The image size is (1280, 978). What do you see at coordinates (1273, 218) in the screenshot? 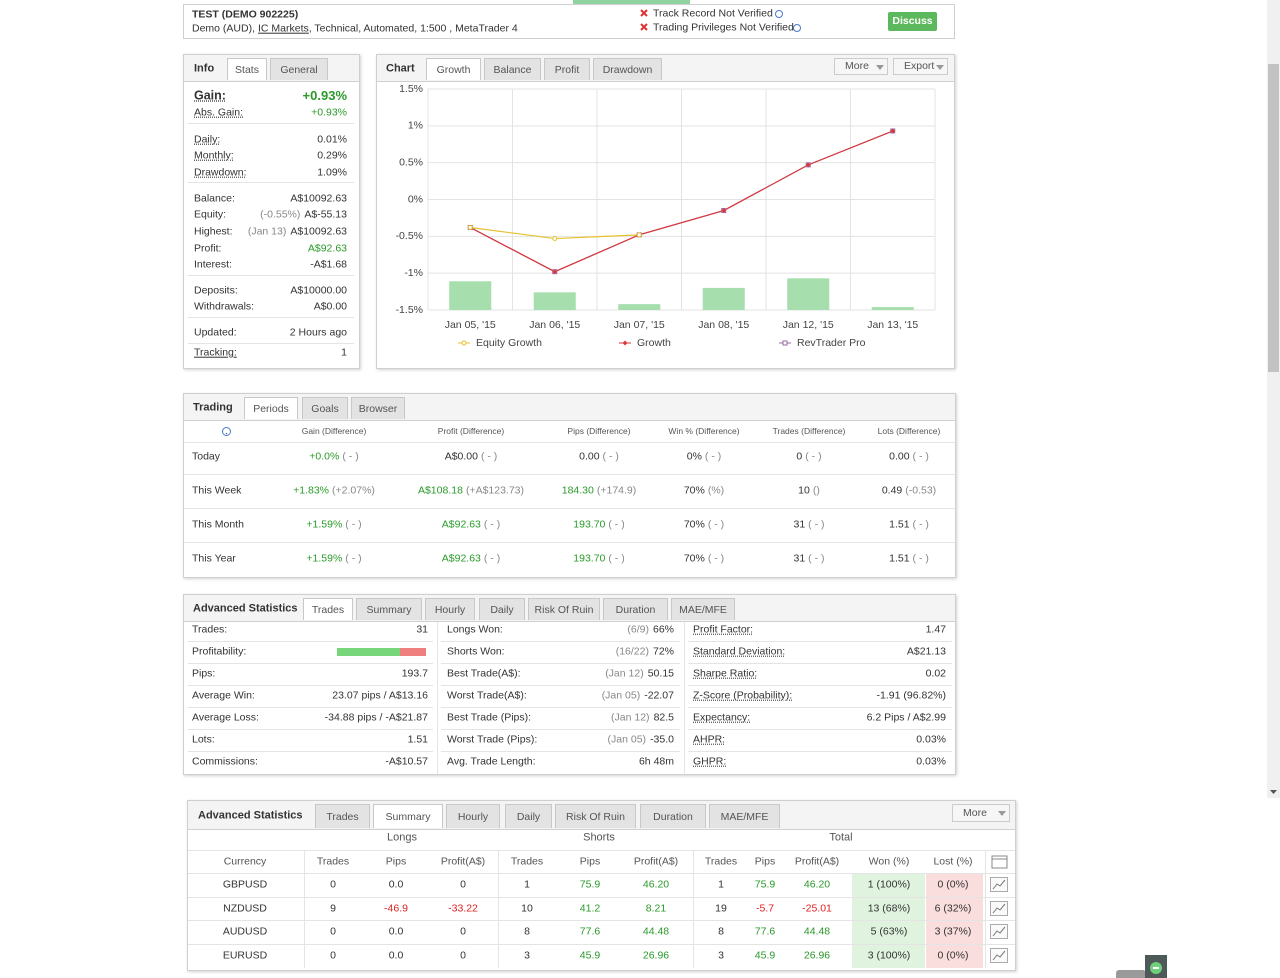
I see `scrollbar-thumb` at bounding box center [1273, 218].